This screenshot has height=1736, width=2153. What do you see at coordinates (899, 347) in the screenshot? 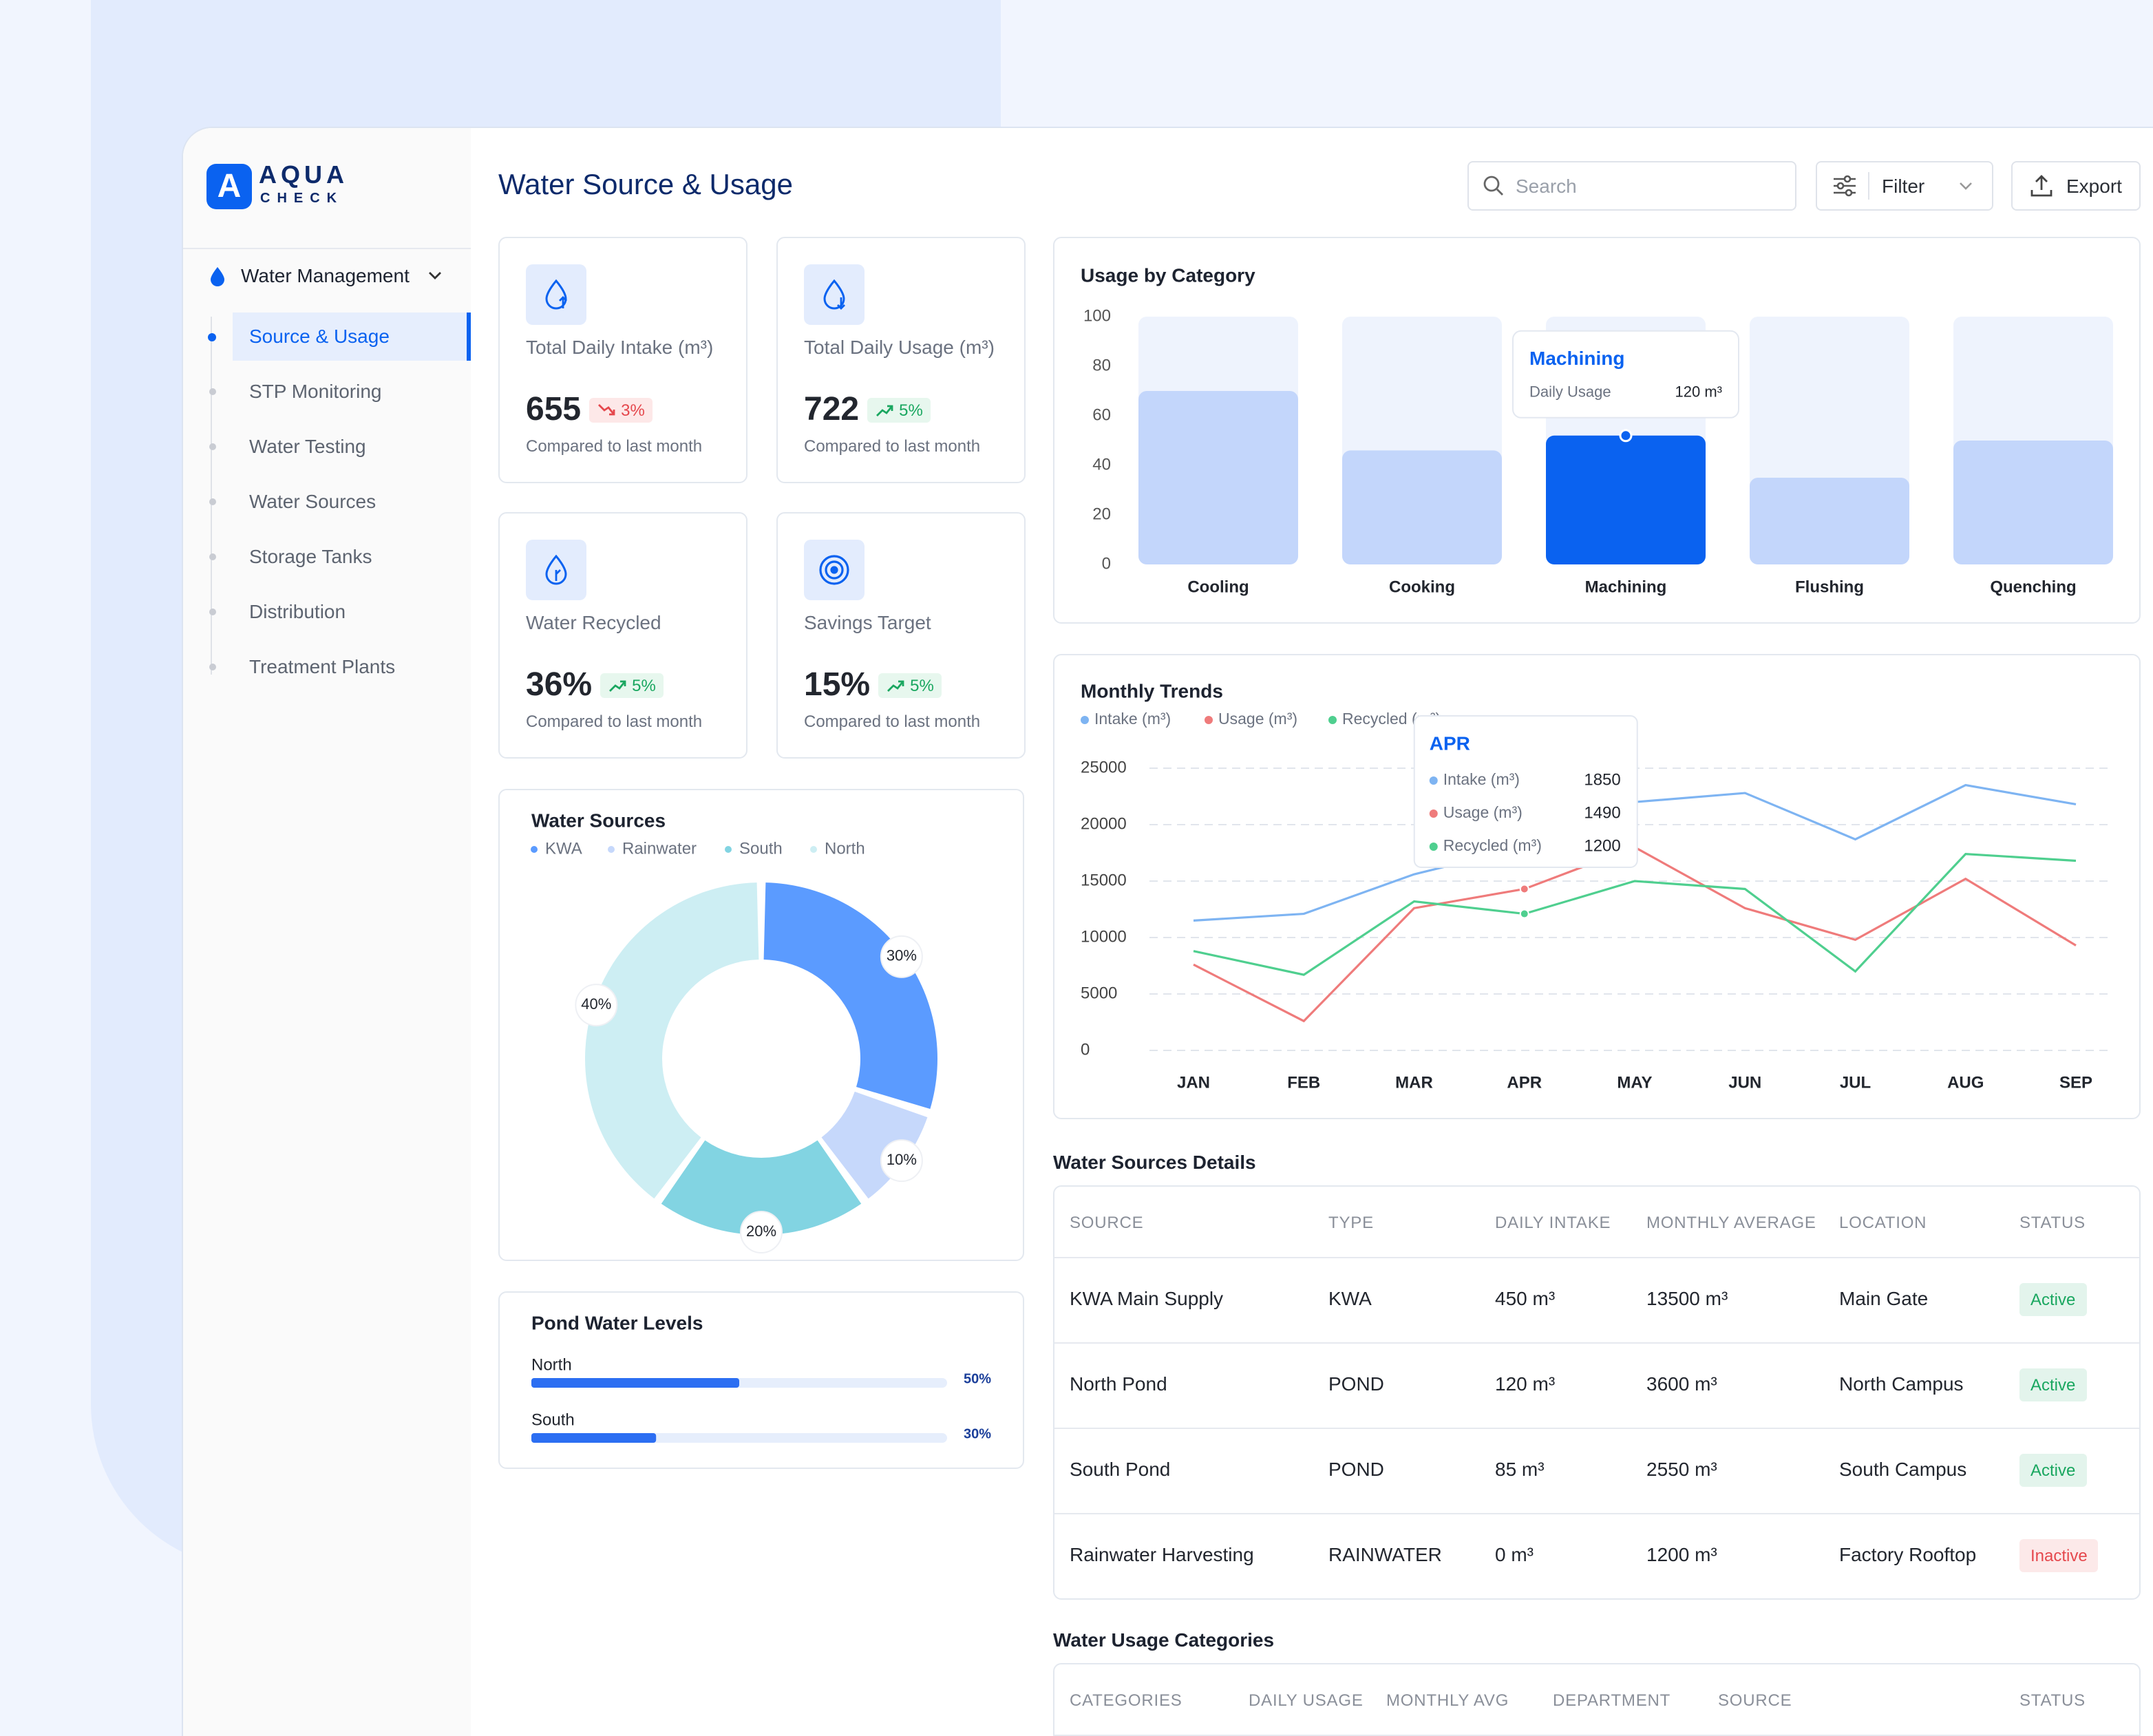
I see `kpi-label: Total Daily Usage (m³)` at bounding box center [899, 347].